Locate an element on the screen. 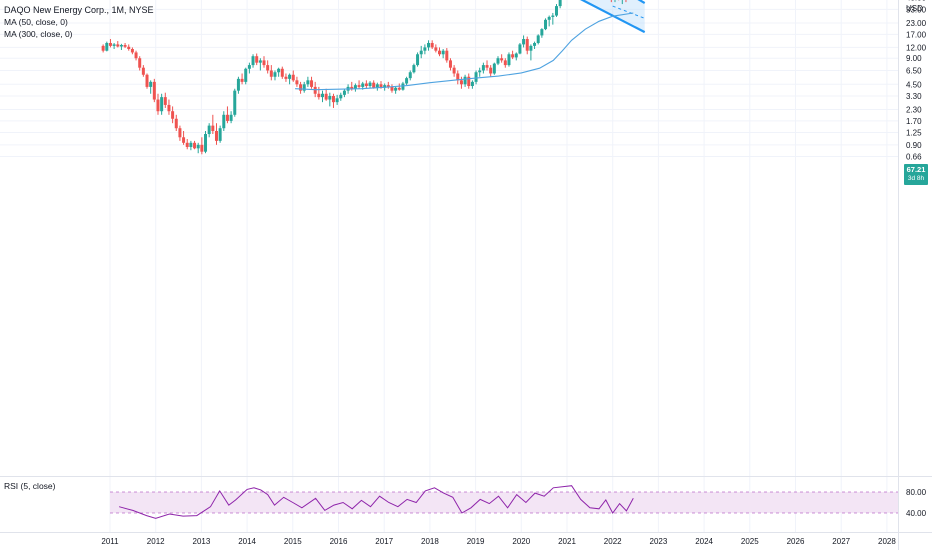 The image size is (932, 550). price-axis-label: 4.50 is located at coordinates (914, 84).